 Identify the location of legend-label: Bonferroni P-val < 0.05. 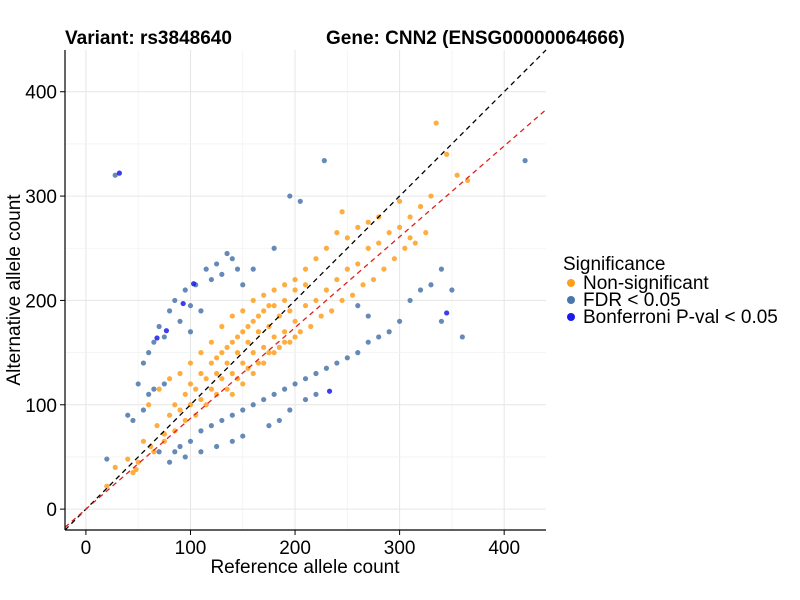
(680, 317).